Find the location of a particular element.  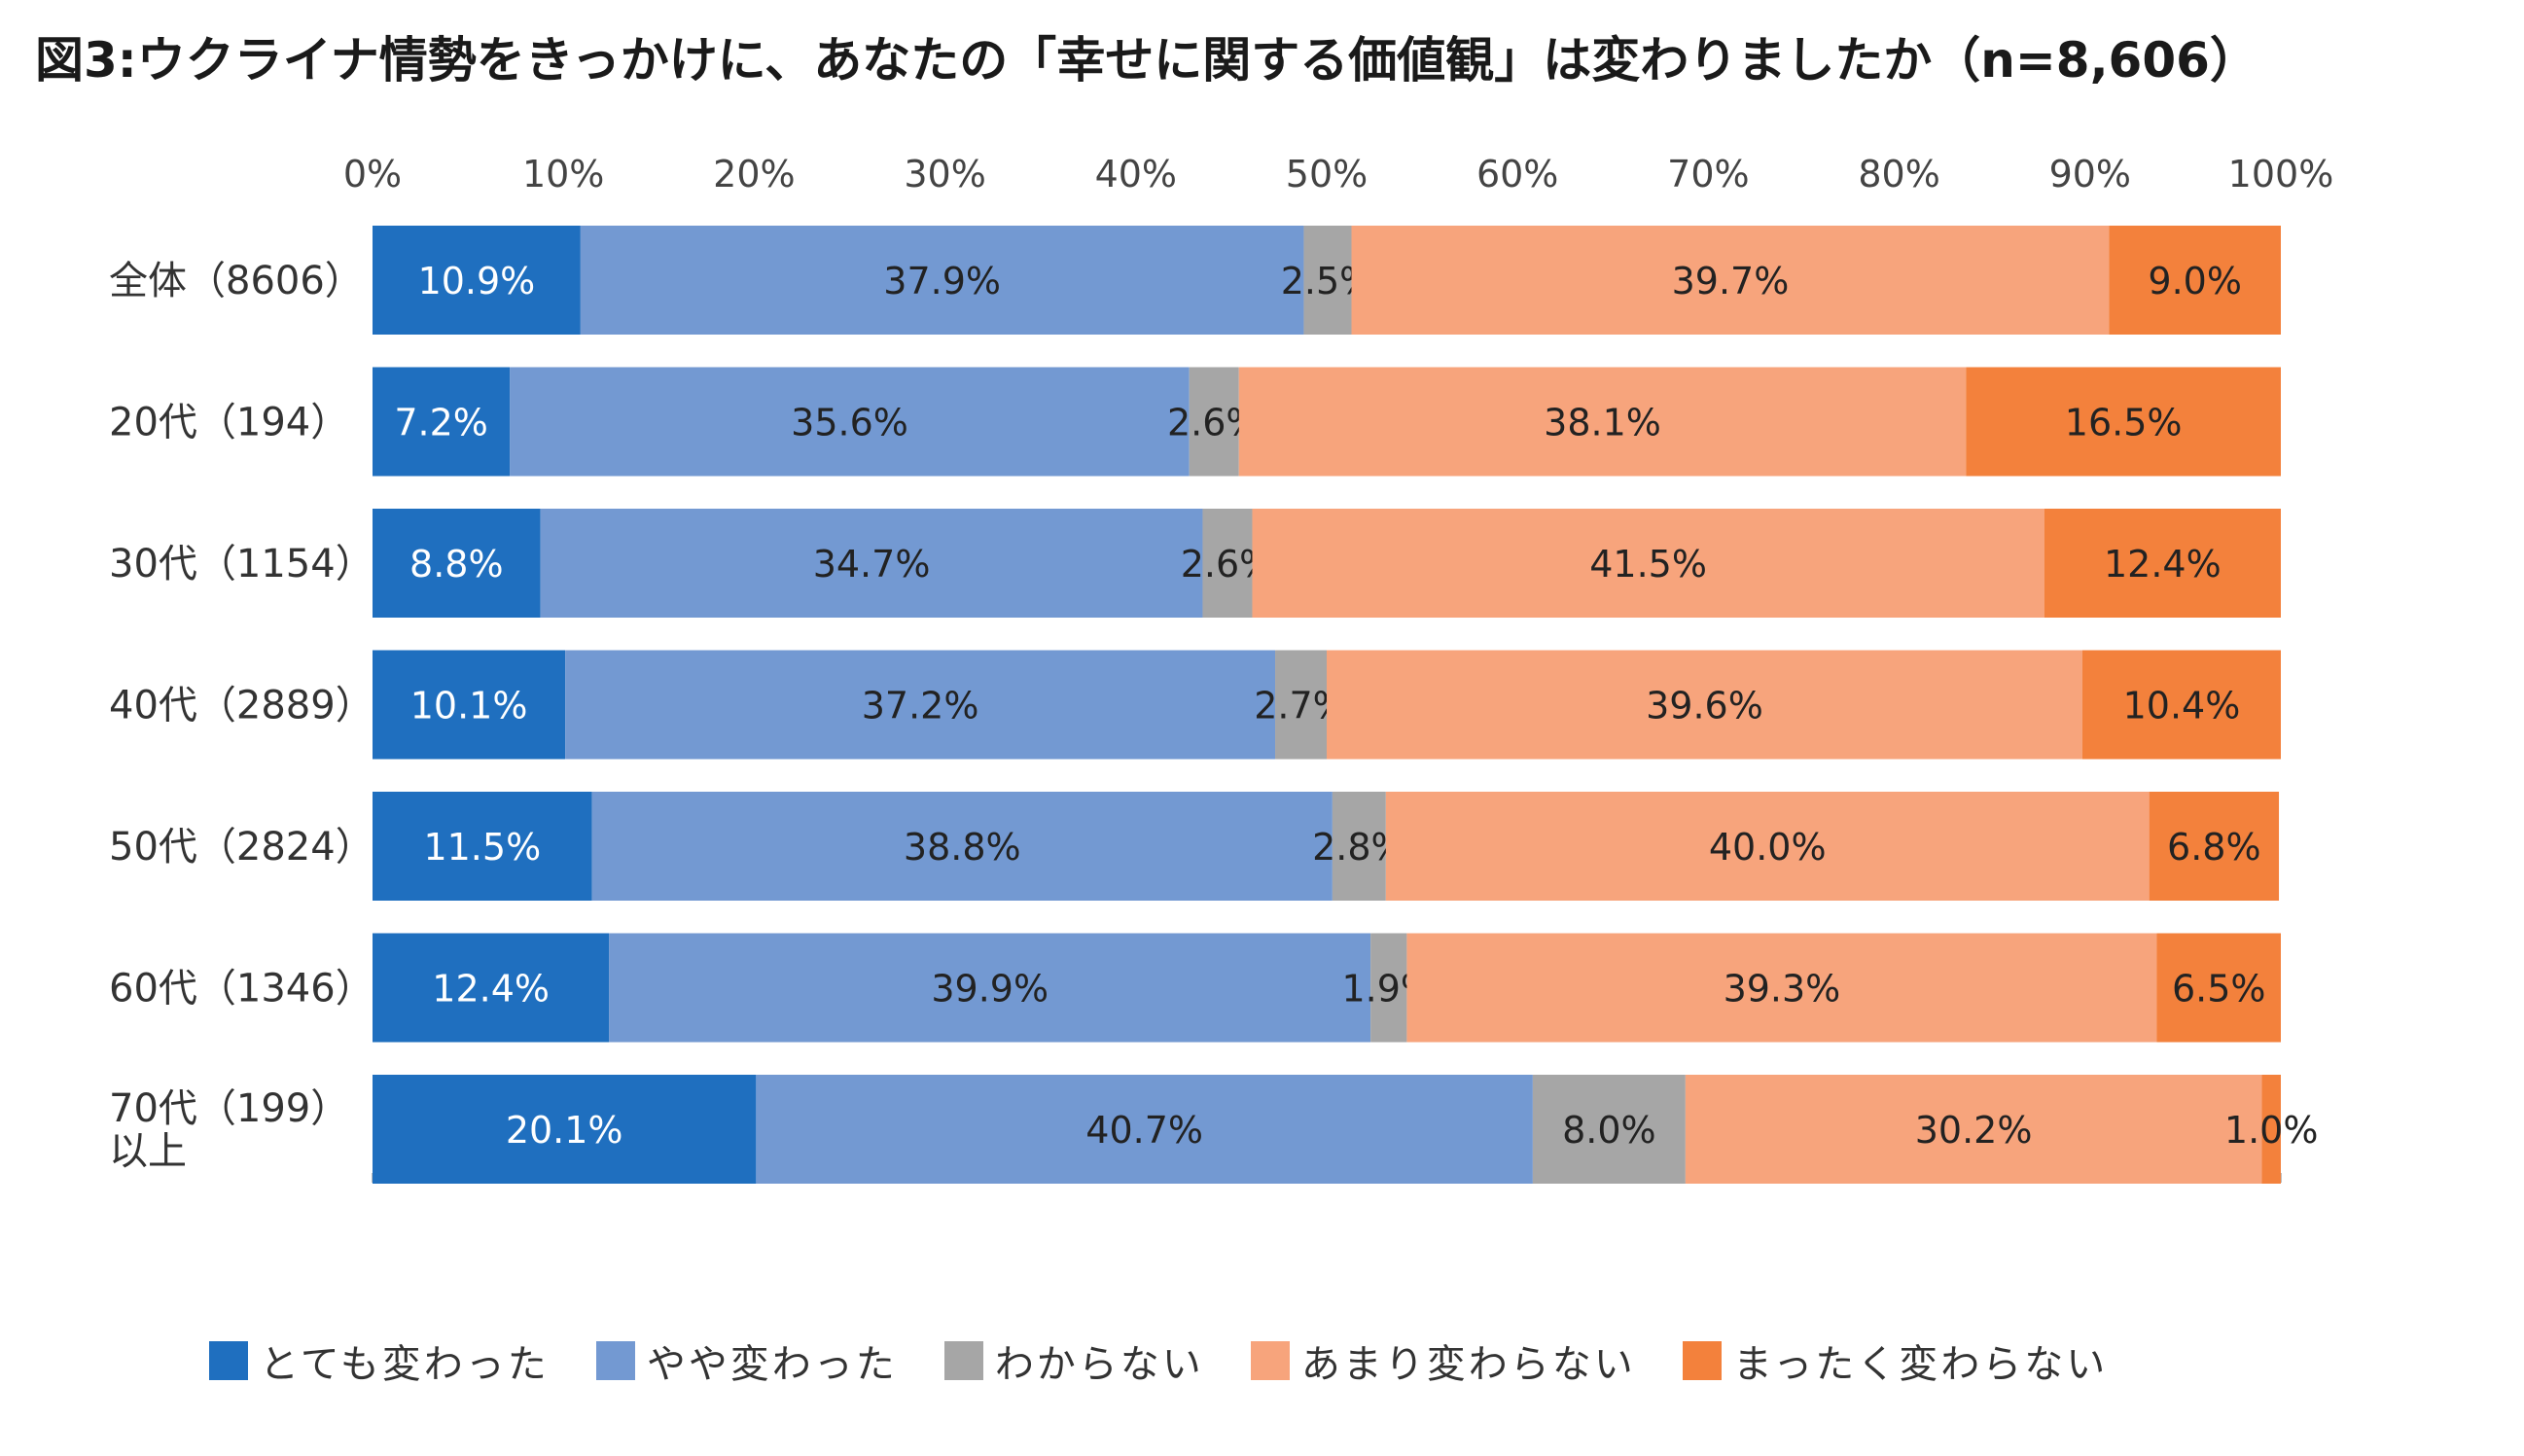

data-label: 1.0% is located at coordinates (2271, 1130).